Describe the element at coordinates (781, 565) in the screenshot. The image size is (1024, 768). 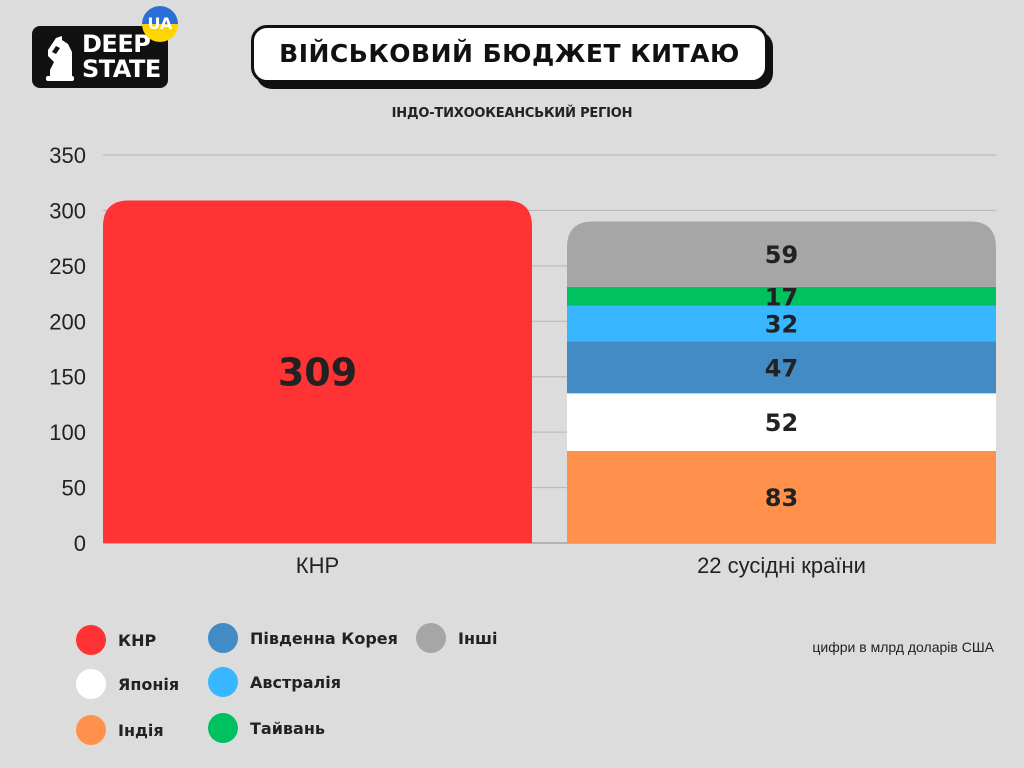
I see `x-tick-label: 22 сусідні країни` at that location.